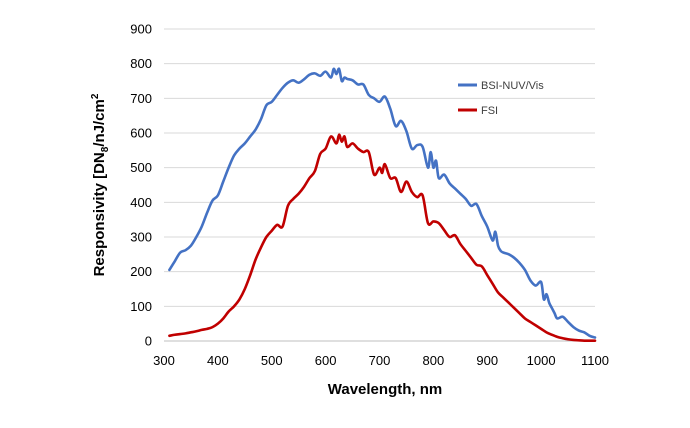  What do you see at coordinates (141, 306) in the screenshot?
I see `y-tick-label: 100` at bounding box center [141, 306].